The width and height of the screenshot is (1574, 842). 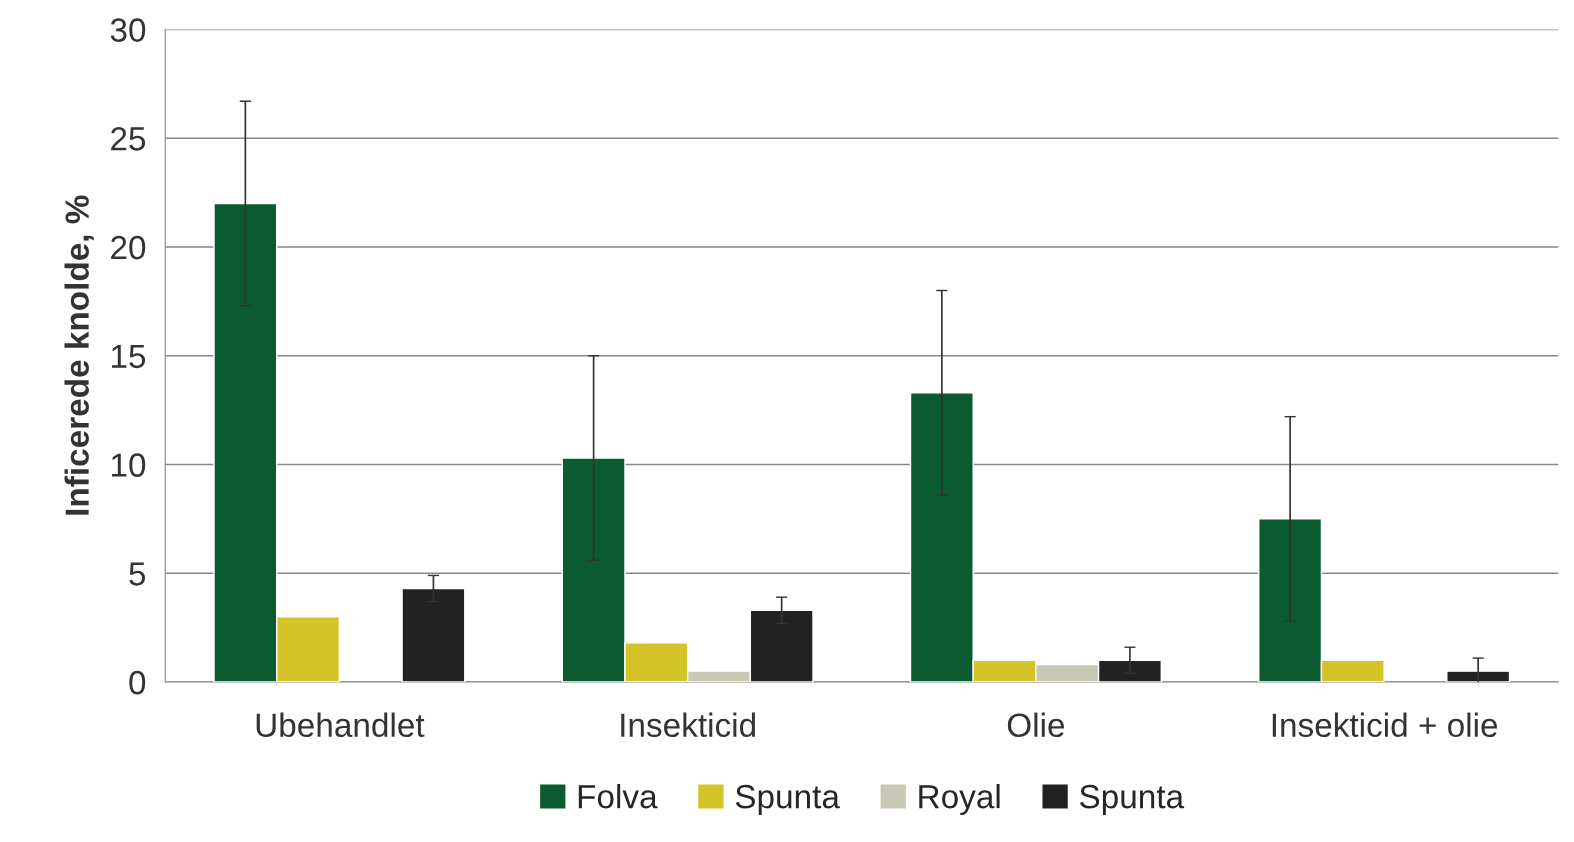 What do you see at coordinates (1385, 725) in the screenshot?
I see `x-tick-label: Insekticid + olie` at bounding box center [1385, 725].